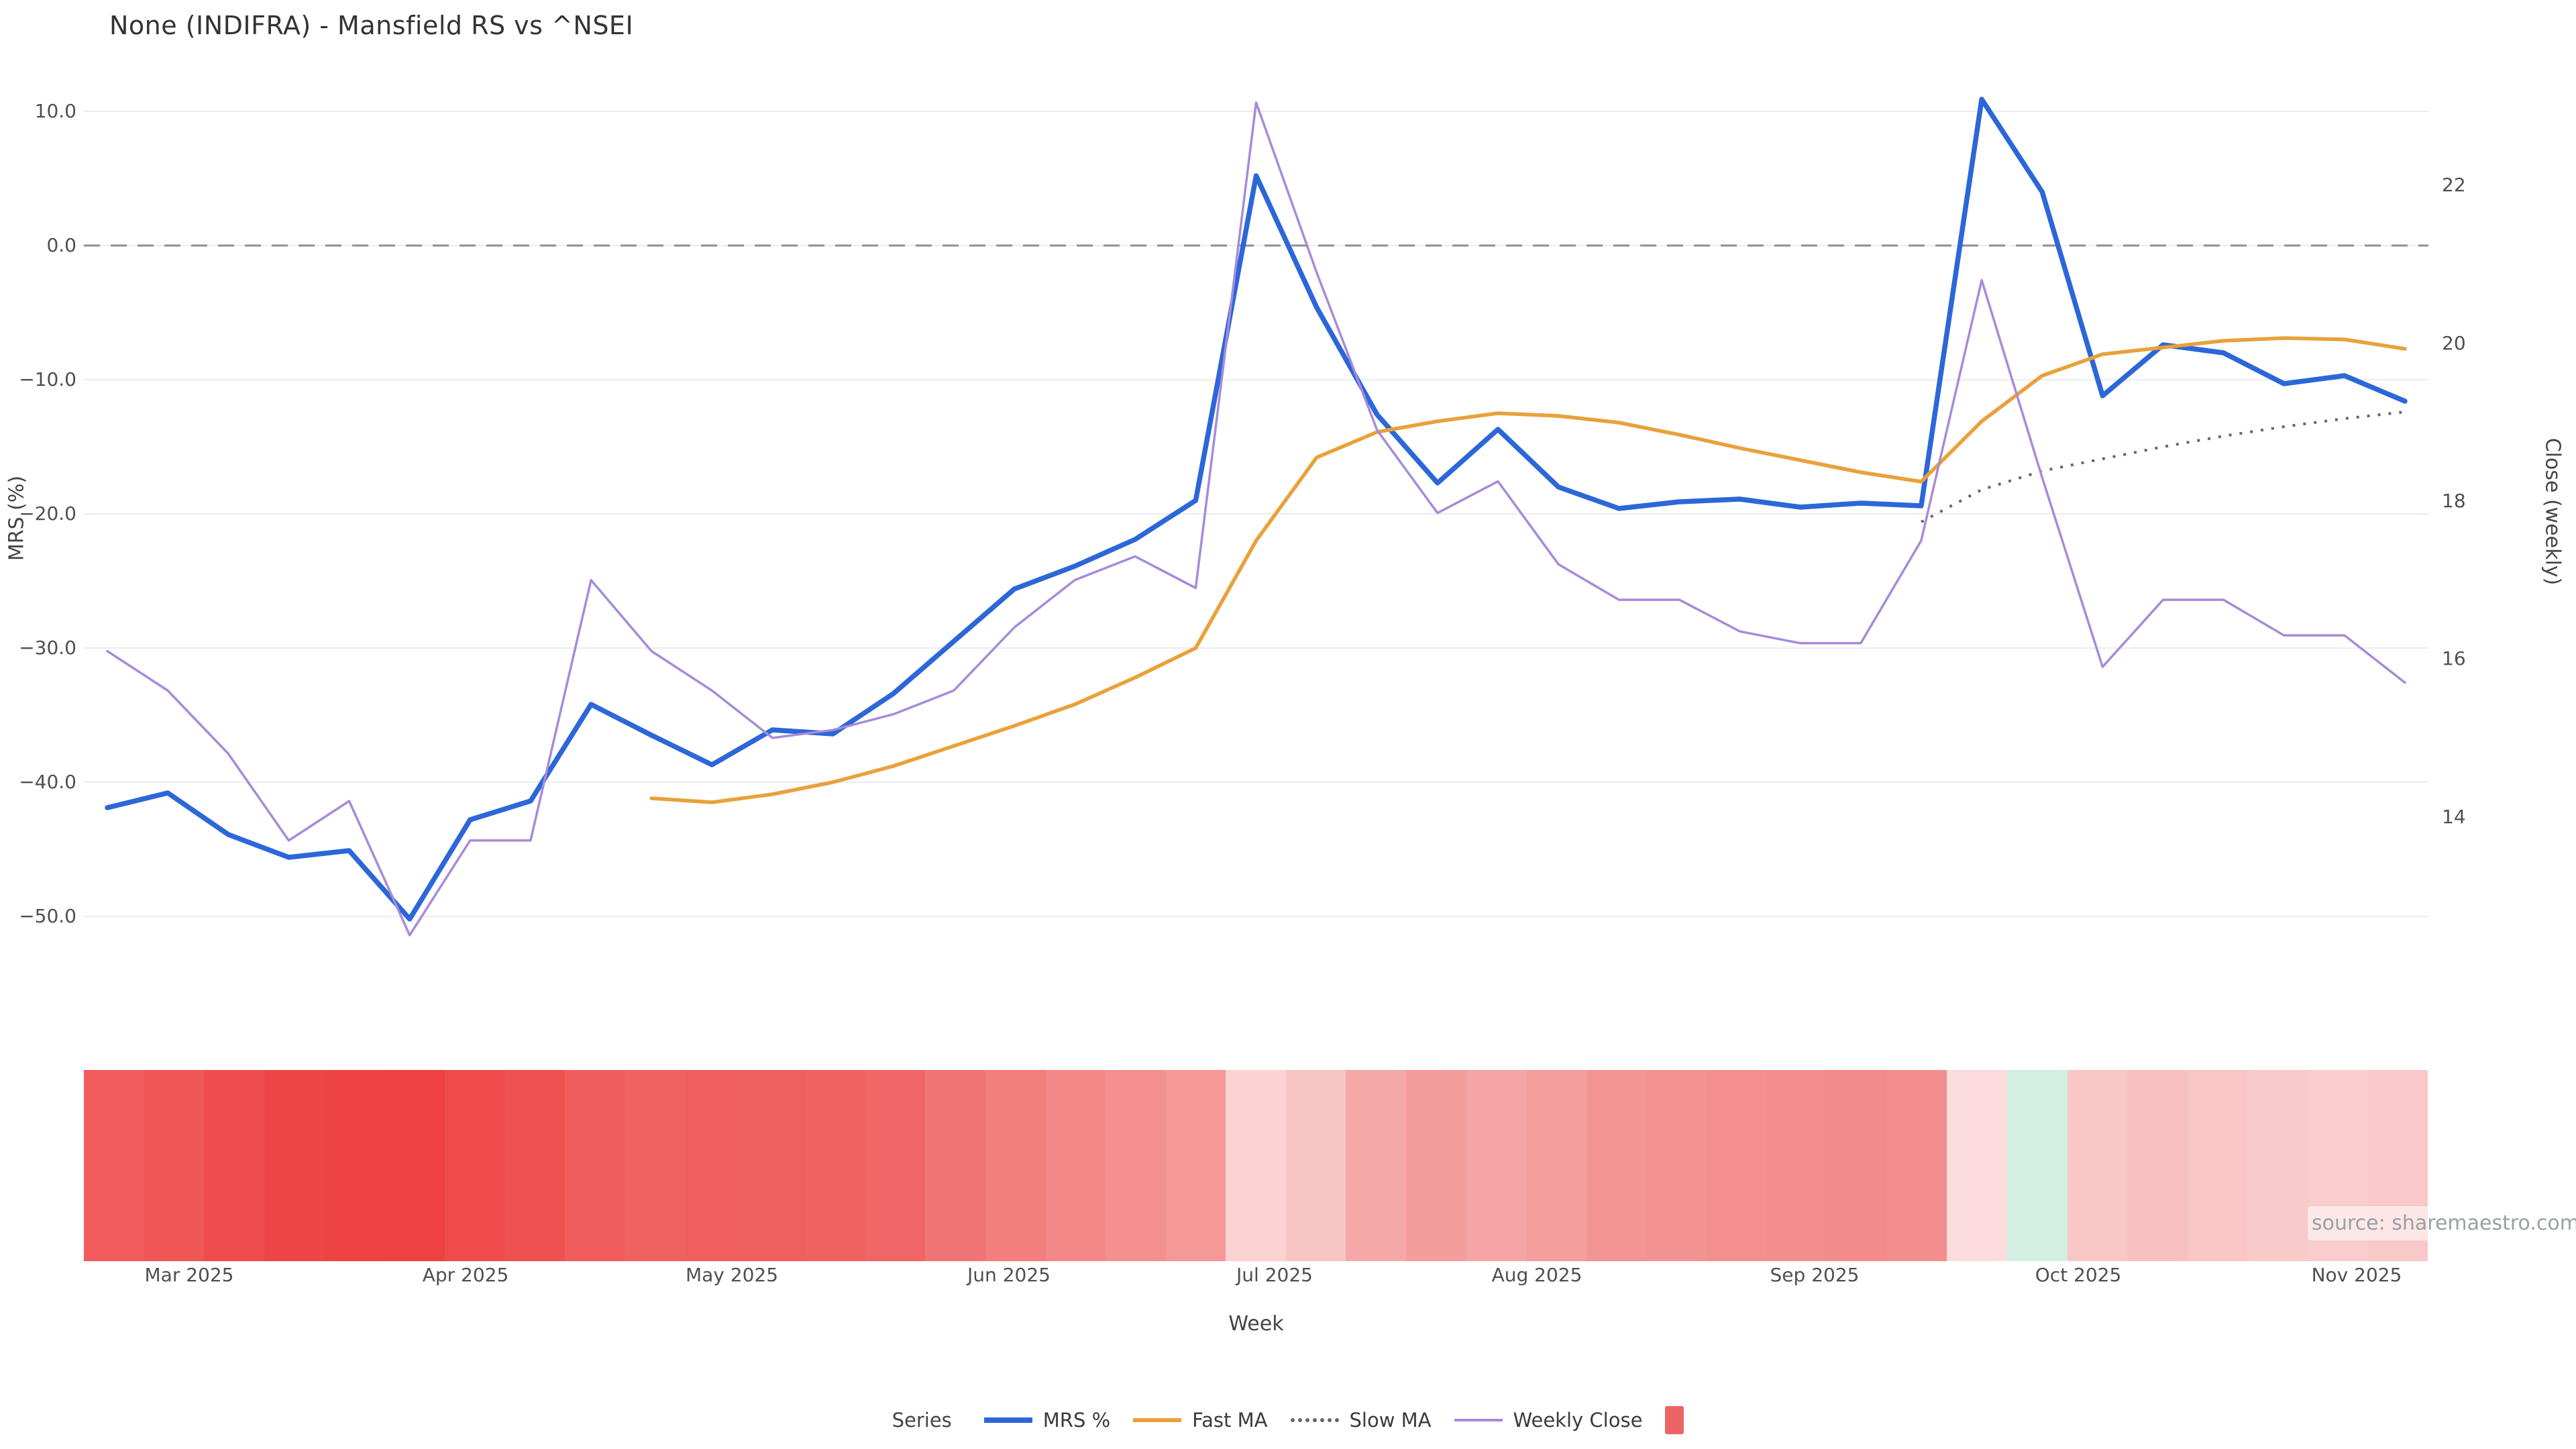 The image size is (2576, 1449). I want to click on legend-item-label: MRS %, so click(1076, 1420).